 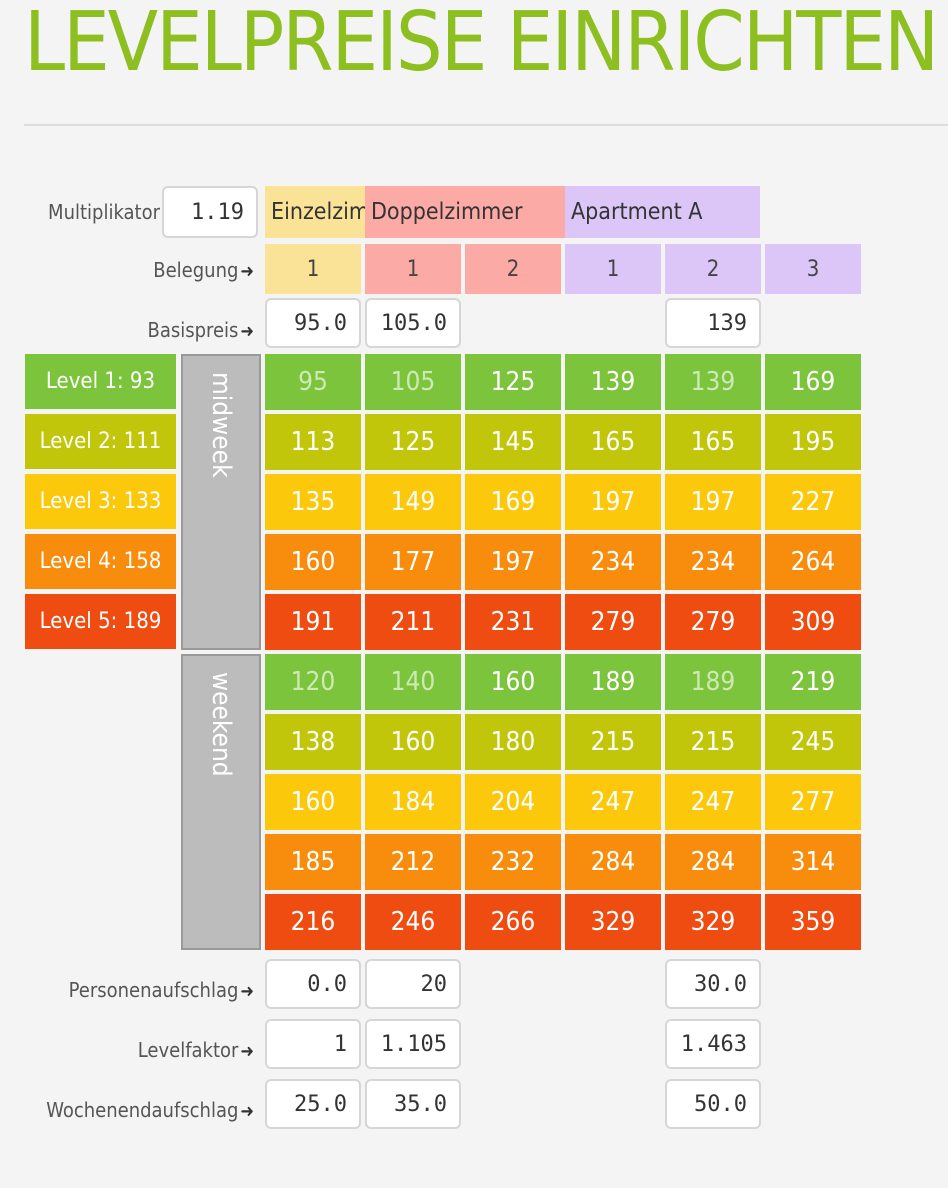 What do you see at coordinates (713, 1104) in the screenshot?
I see `weekend_surcharge-input: 50.0` at bounding box center [713, 1104].